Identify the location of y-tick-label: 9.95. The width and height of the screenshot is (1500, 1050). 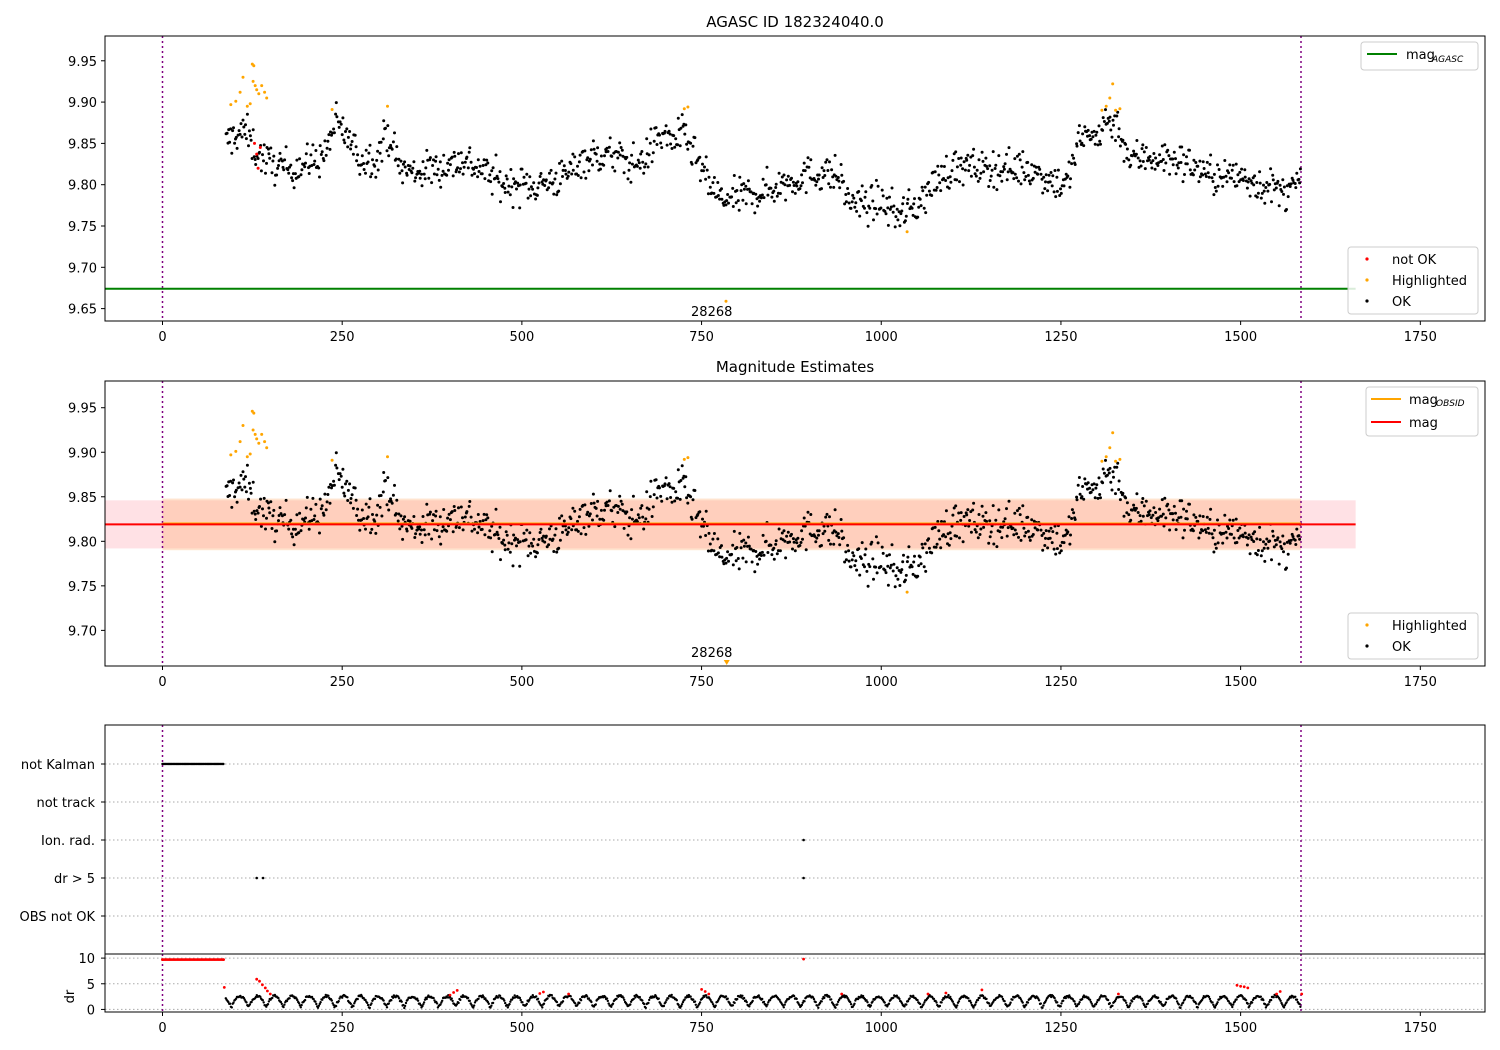
(82, 62).